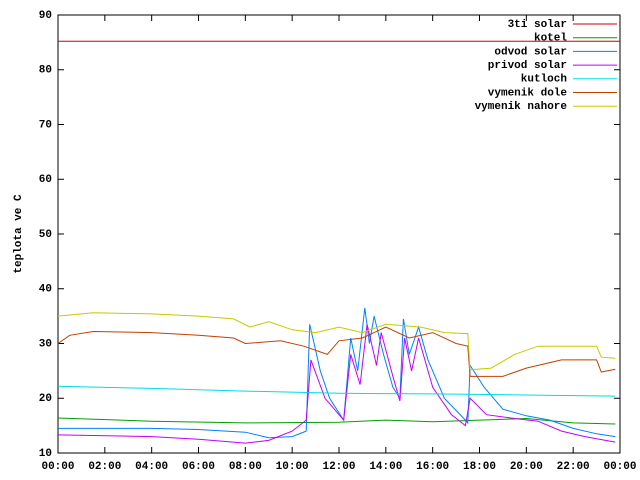  What do you see at coordinates (479, 467) in the screenshot?
I see `x-tick-label: 18:00` at bounding box center [479, 467].